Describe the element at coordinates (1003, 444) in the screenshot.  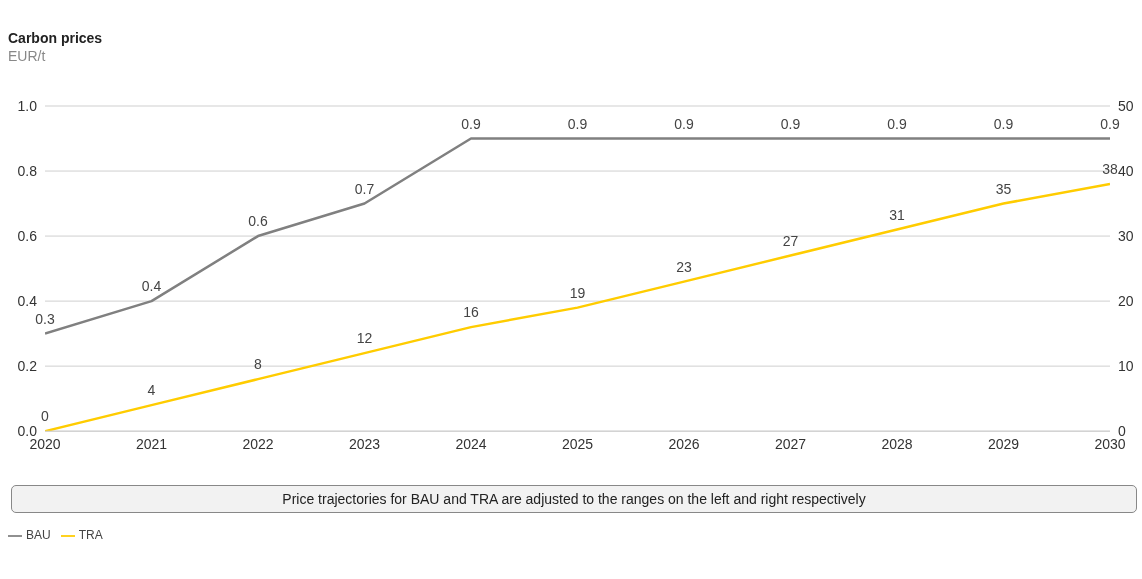
I see `x-tick-label: 2029` at that location.